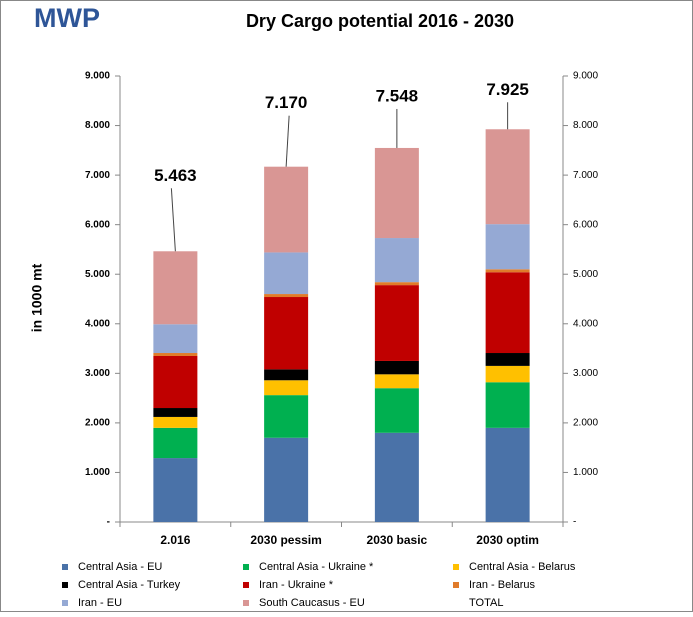  What do you see at coordinates (175, 175) in the screenshot?
I see `total-label: 5.463` at bounding box center [175, 175].